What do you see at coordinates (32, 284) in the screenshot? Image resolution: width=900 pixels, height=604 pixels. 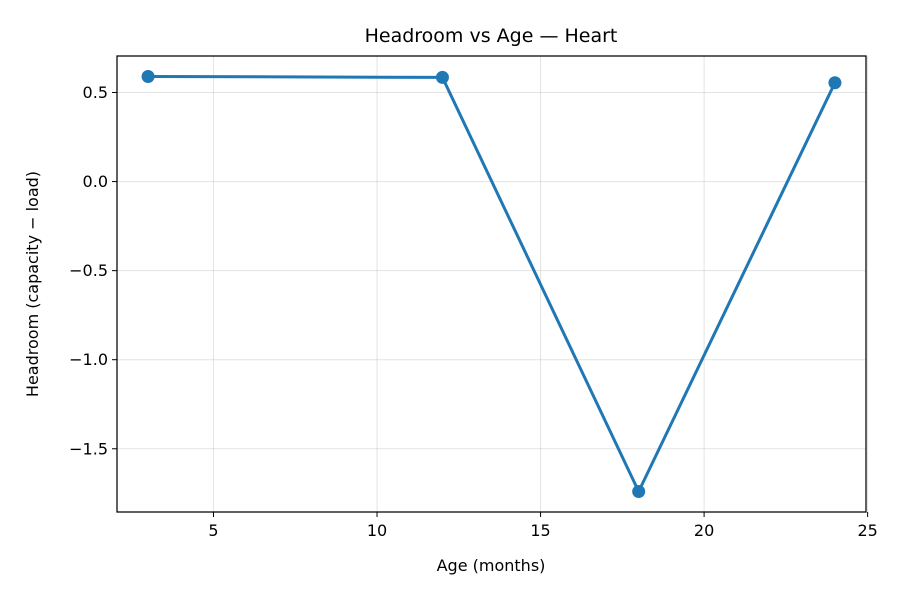 I see `y-axis-label: Headroom (capacity − load)` at bounding box center [32, 284].